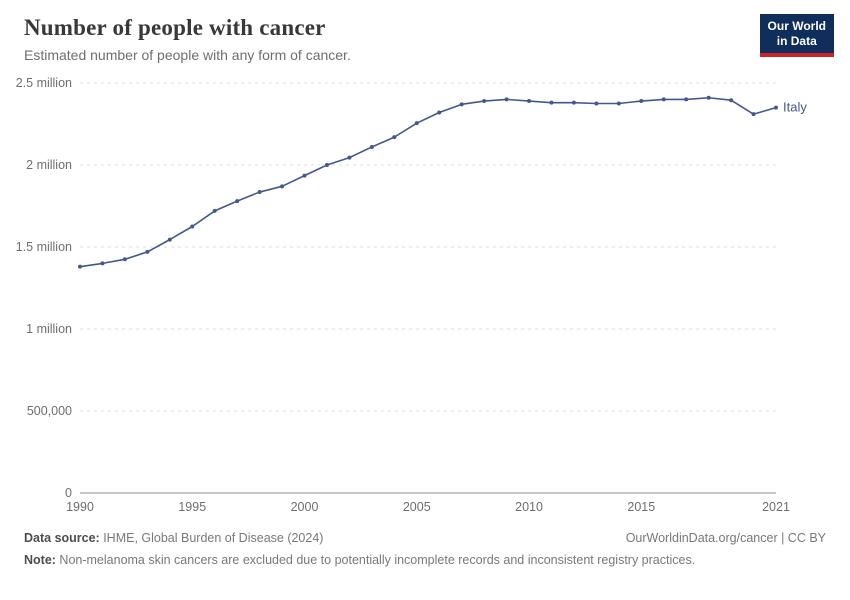 The image size is (850, 600). Describe the element at coordinates (796, 41) in the screenshot. I see `owid-logo-line2: in Data` at that location.